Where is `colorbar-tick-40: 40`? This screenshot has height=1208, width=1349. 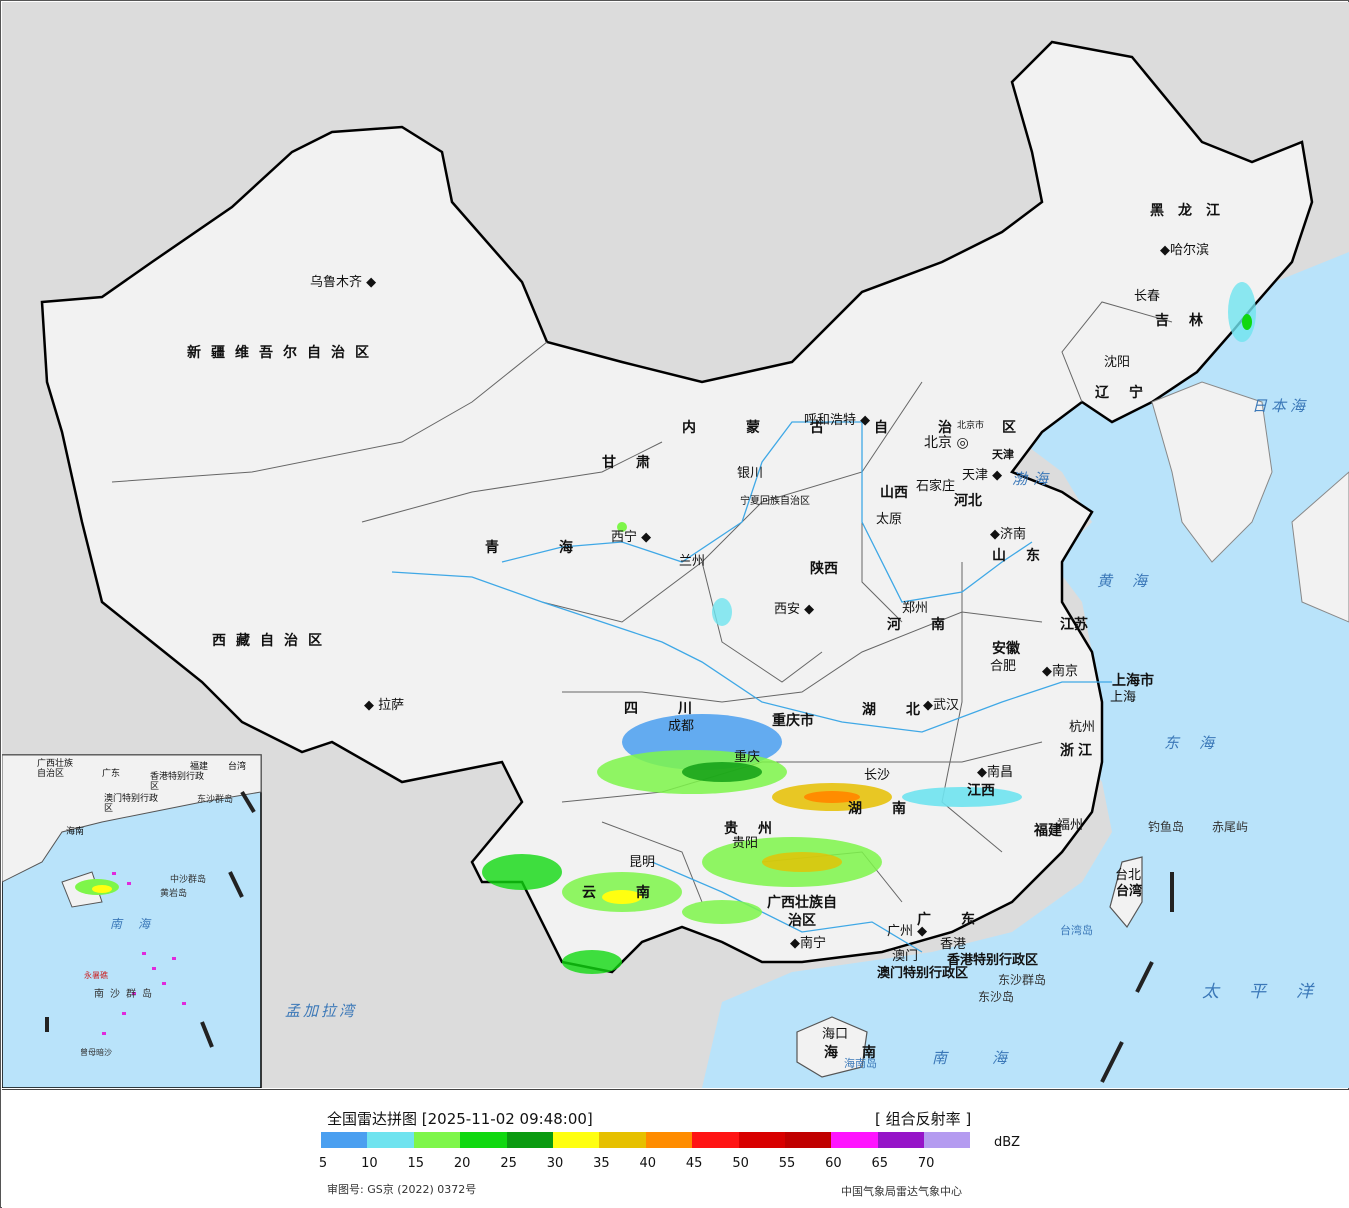 colorbar-tick-40: 40 is located at coordinates (648, 1163).